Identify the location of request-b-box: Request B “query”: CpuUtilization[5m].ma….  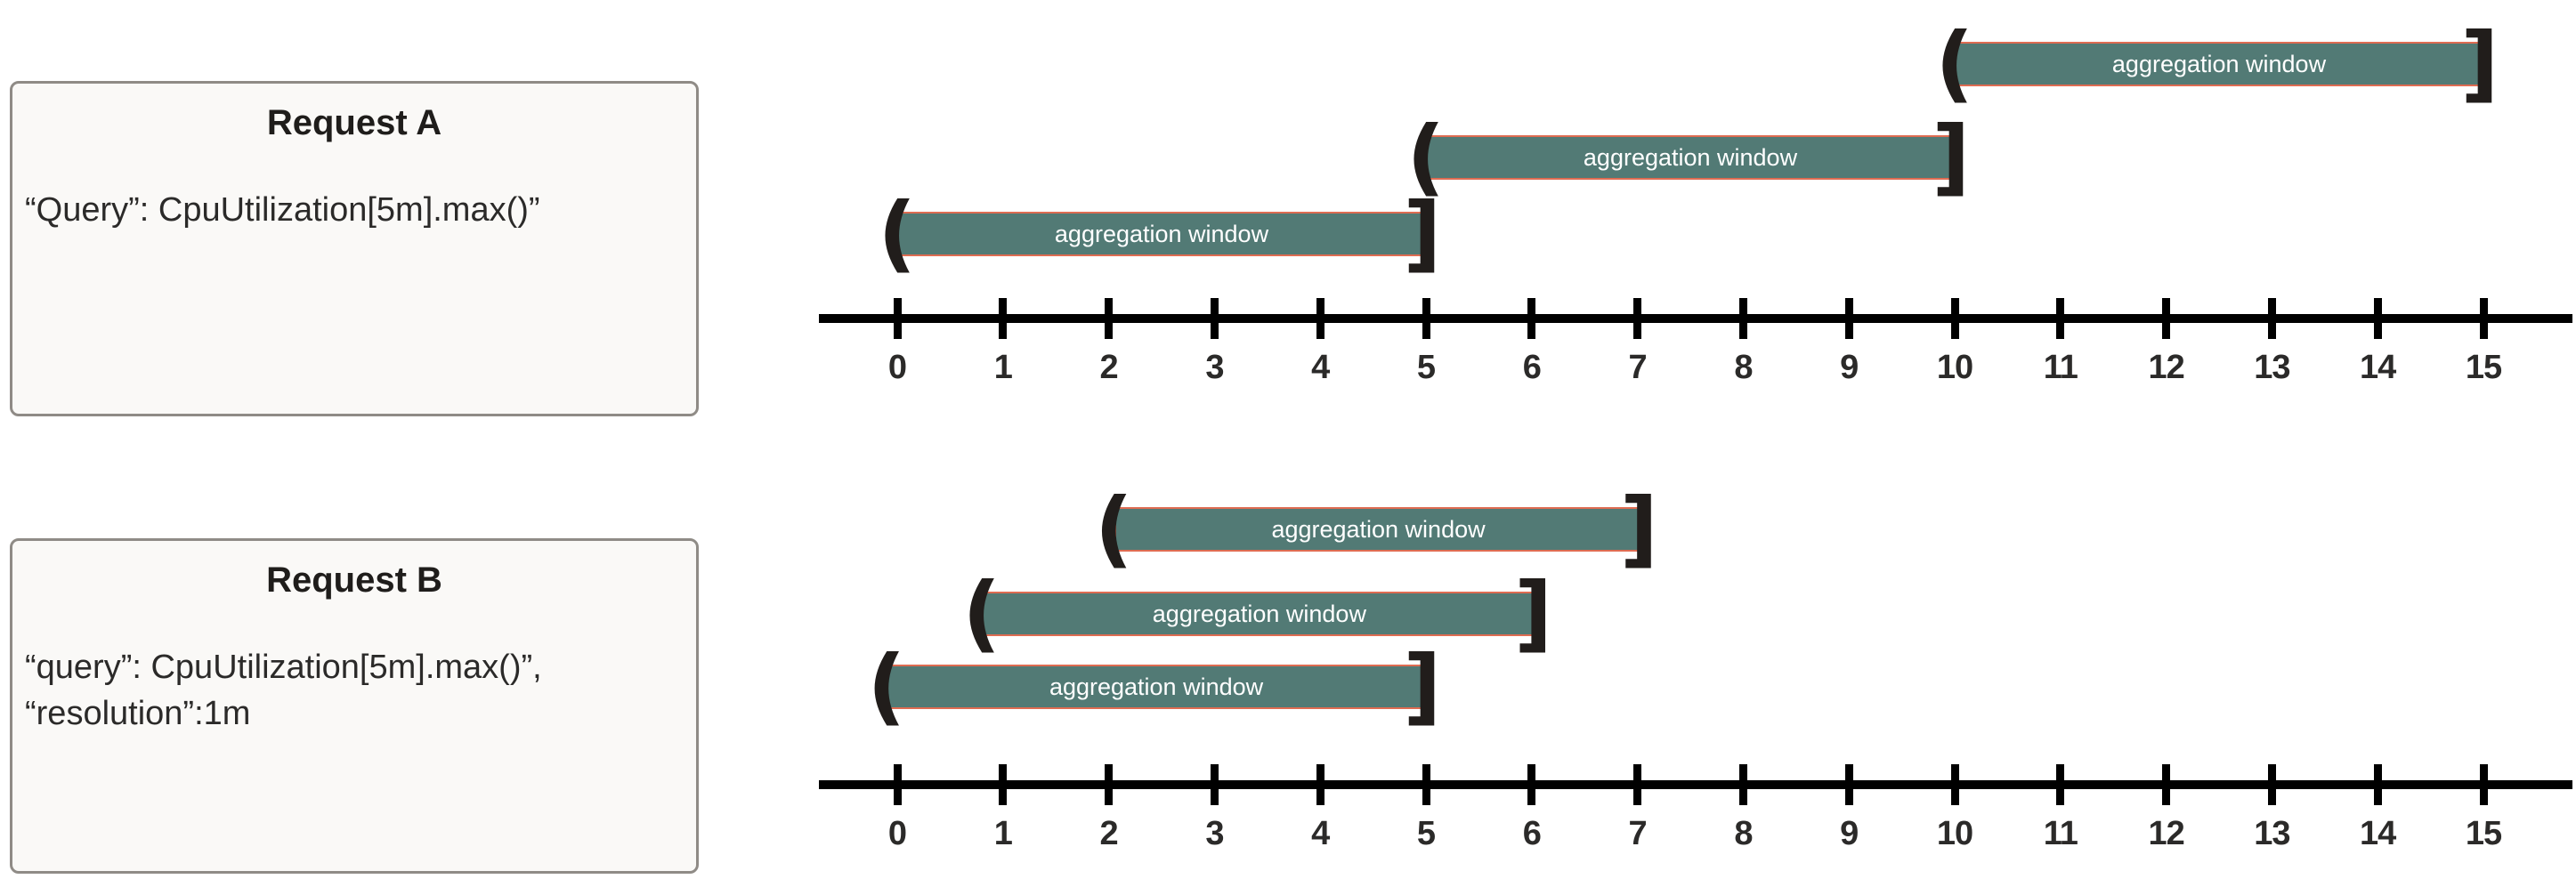
(355, 706).